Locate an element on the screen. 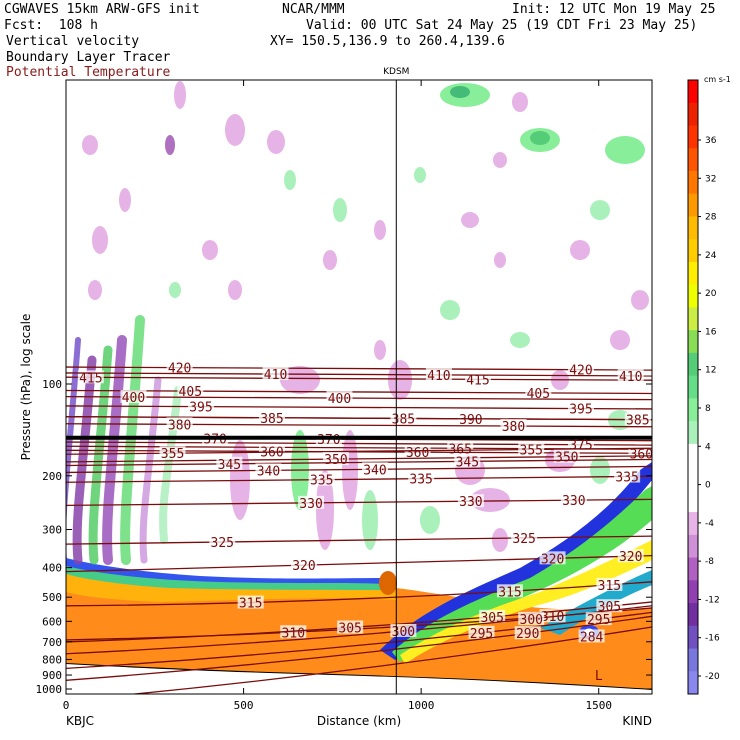 This screenshot has width=740, height=740. isentrope-label: 345 is located at coordinates (467, 462).